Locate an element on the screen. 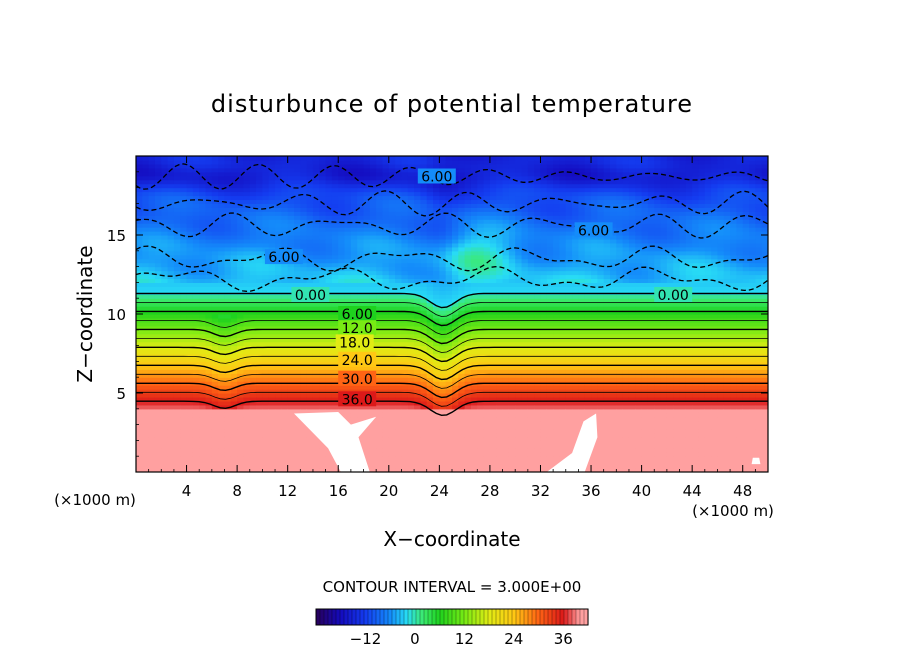 The width and height of the screenshot is (904, 654). colorbar-tick-label: −12 is located at coordinates (366, 639).